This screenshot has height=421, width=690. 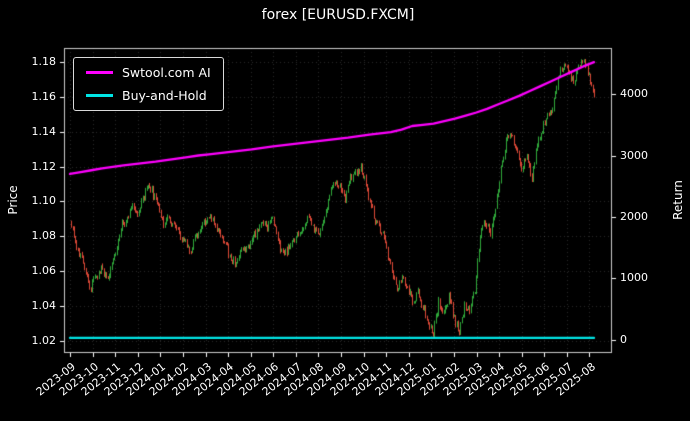 I want to click on left-axis-tick-label: 1.08, so click(x=44, y=236).